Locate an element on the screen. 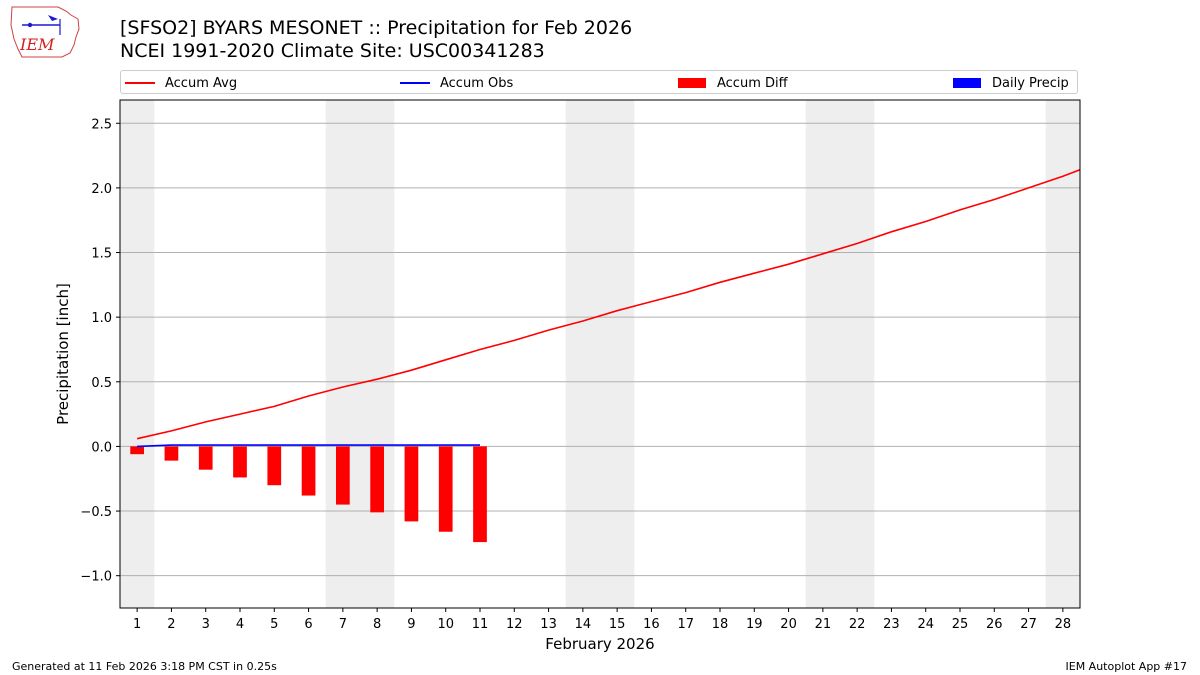 Image resolution: width=1200 pixels, height=675 pixels. x-tick-label-12: 12 is located at coordinates (514, 624).